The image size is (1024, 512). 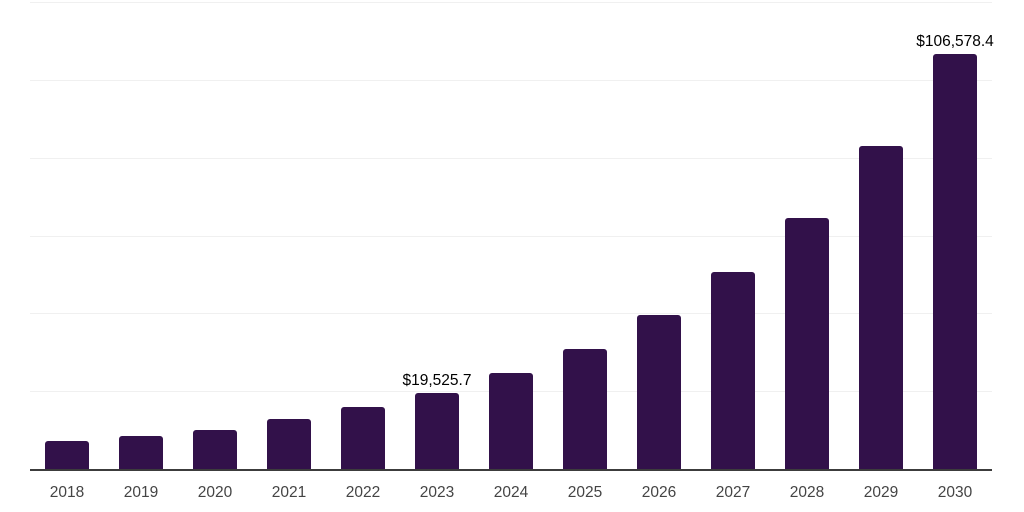 I want to click on x-tick-2023: 2023, so click(x=437, y=492).